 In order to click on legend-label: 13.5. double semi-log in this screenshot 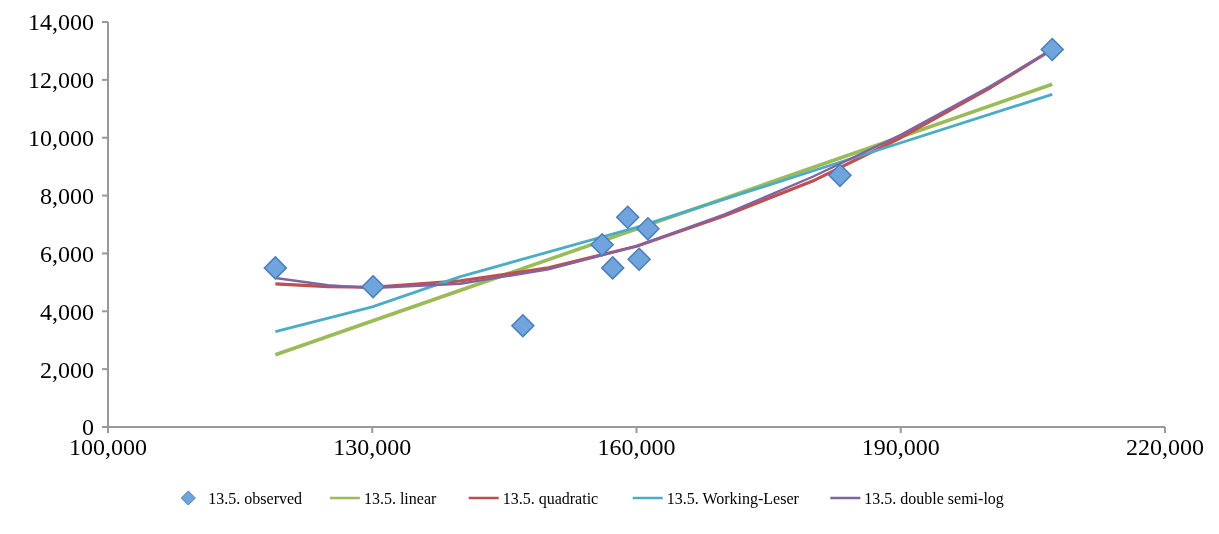, I will do `click(934, 498)`.